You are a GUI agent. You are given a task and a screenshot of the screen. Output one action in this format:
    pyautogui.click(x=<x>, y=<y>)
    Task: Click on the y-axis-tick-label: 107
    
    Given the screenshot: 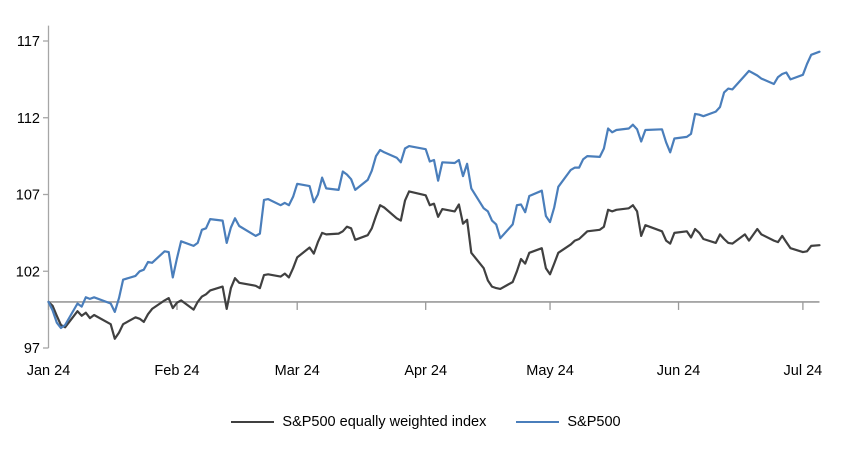 What is the action you would take?
    pyautogui.click(x=28, y=196)
    